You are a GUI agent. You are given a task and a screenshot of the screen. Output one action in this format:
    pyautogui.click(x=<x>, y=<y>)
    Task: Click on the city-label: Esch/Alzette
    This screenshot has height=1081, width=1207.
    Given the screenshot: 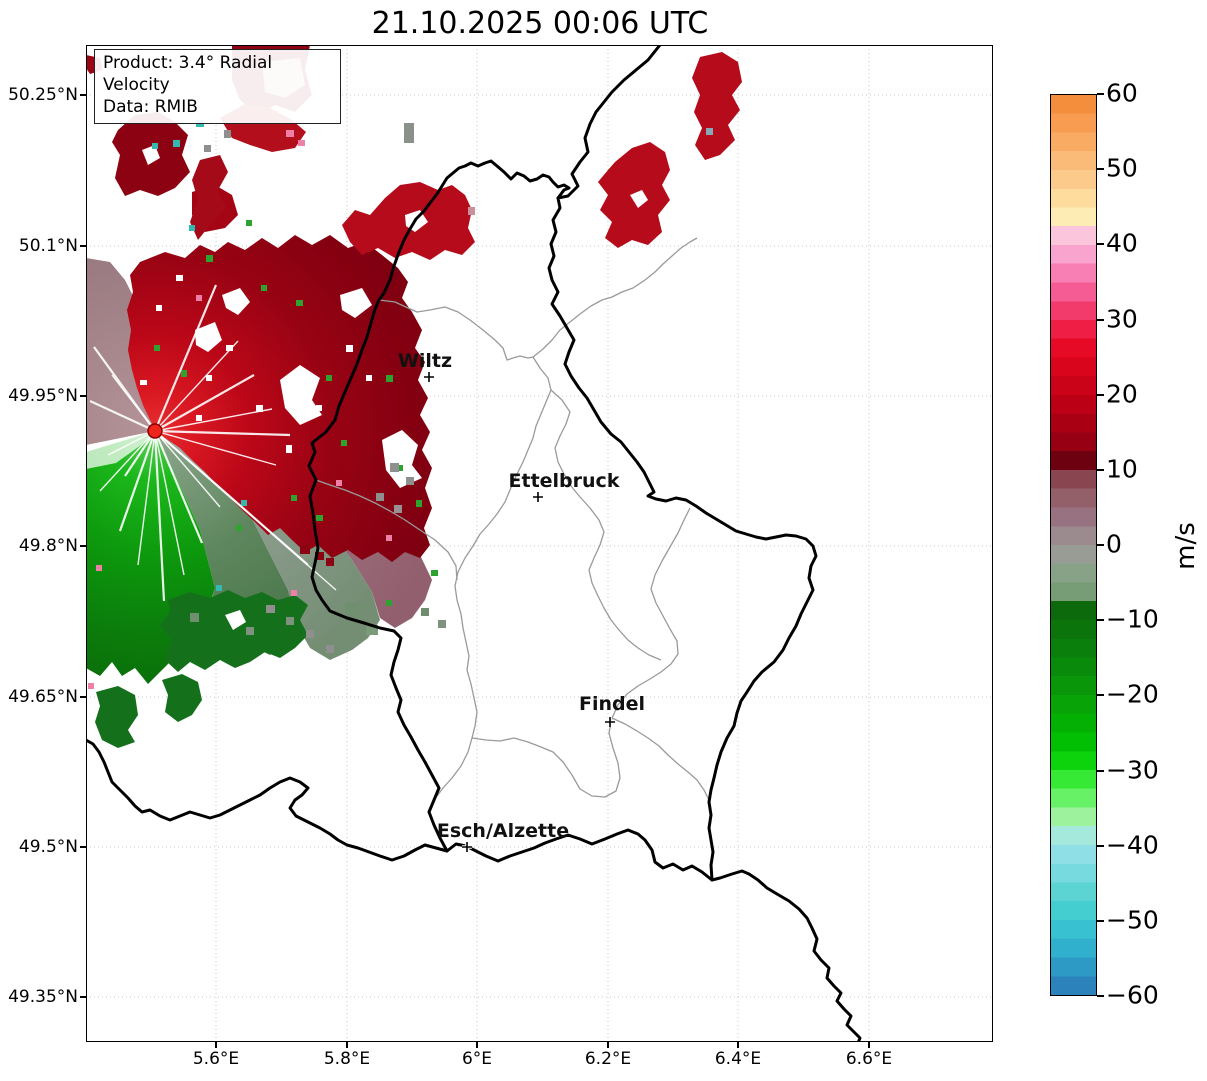 What is the action you would take?
    pyautogui.click(x=503, y=831)
    